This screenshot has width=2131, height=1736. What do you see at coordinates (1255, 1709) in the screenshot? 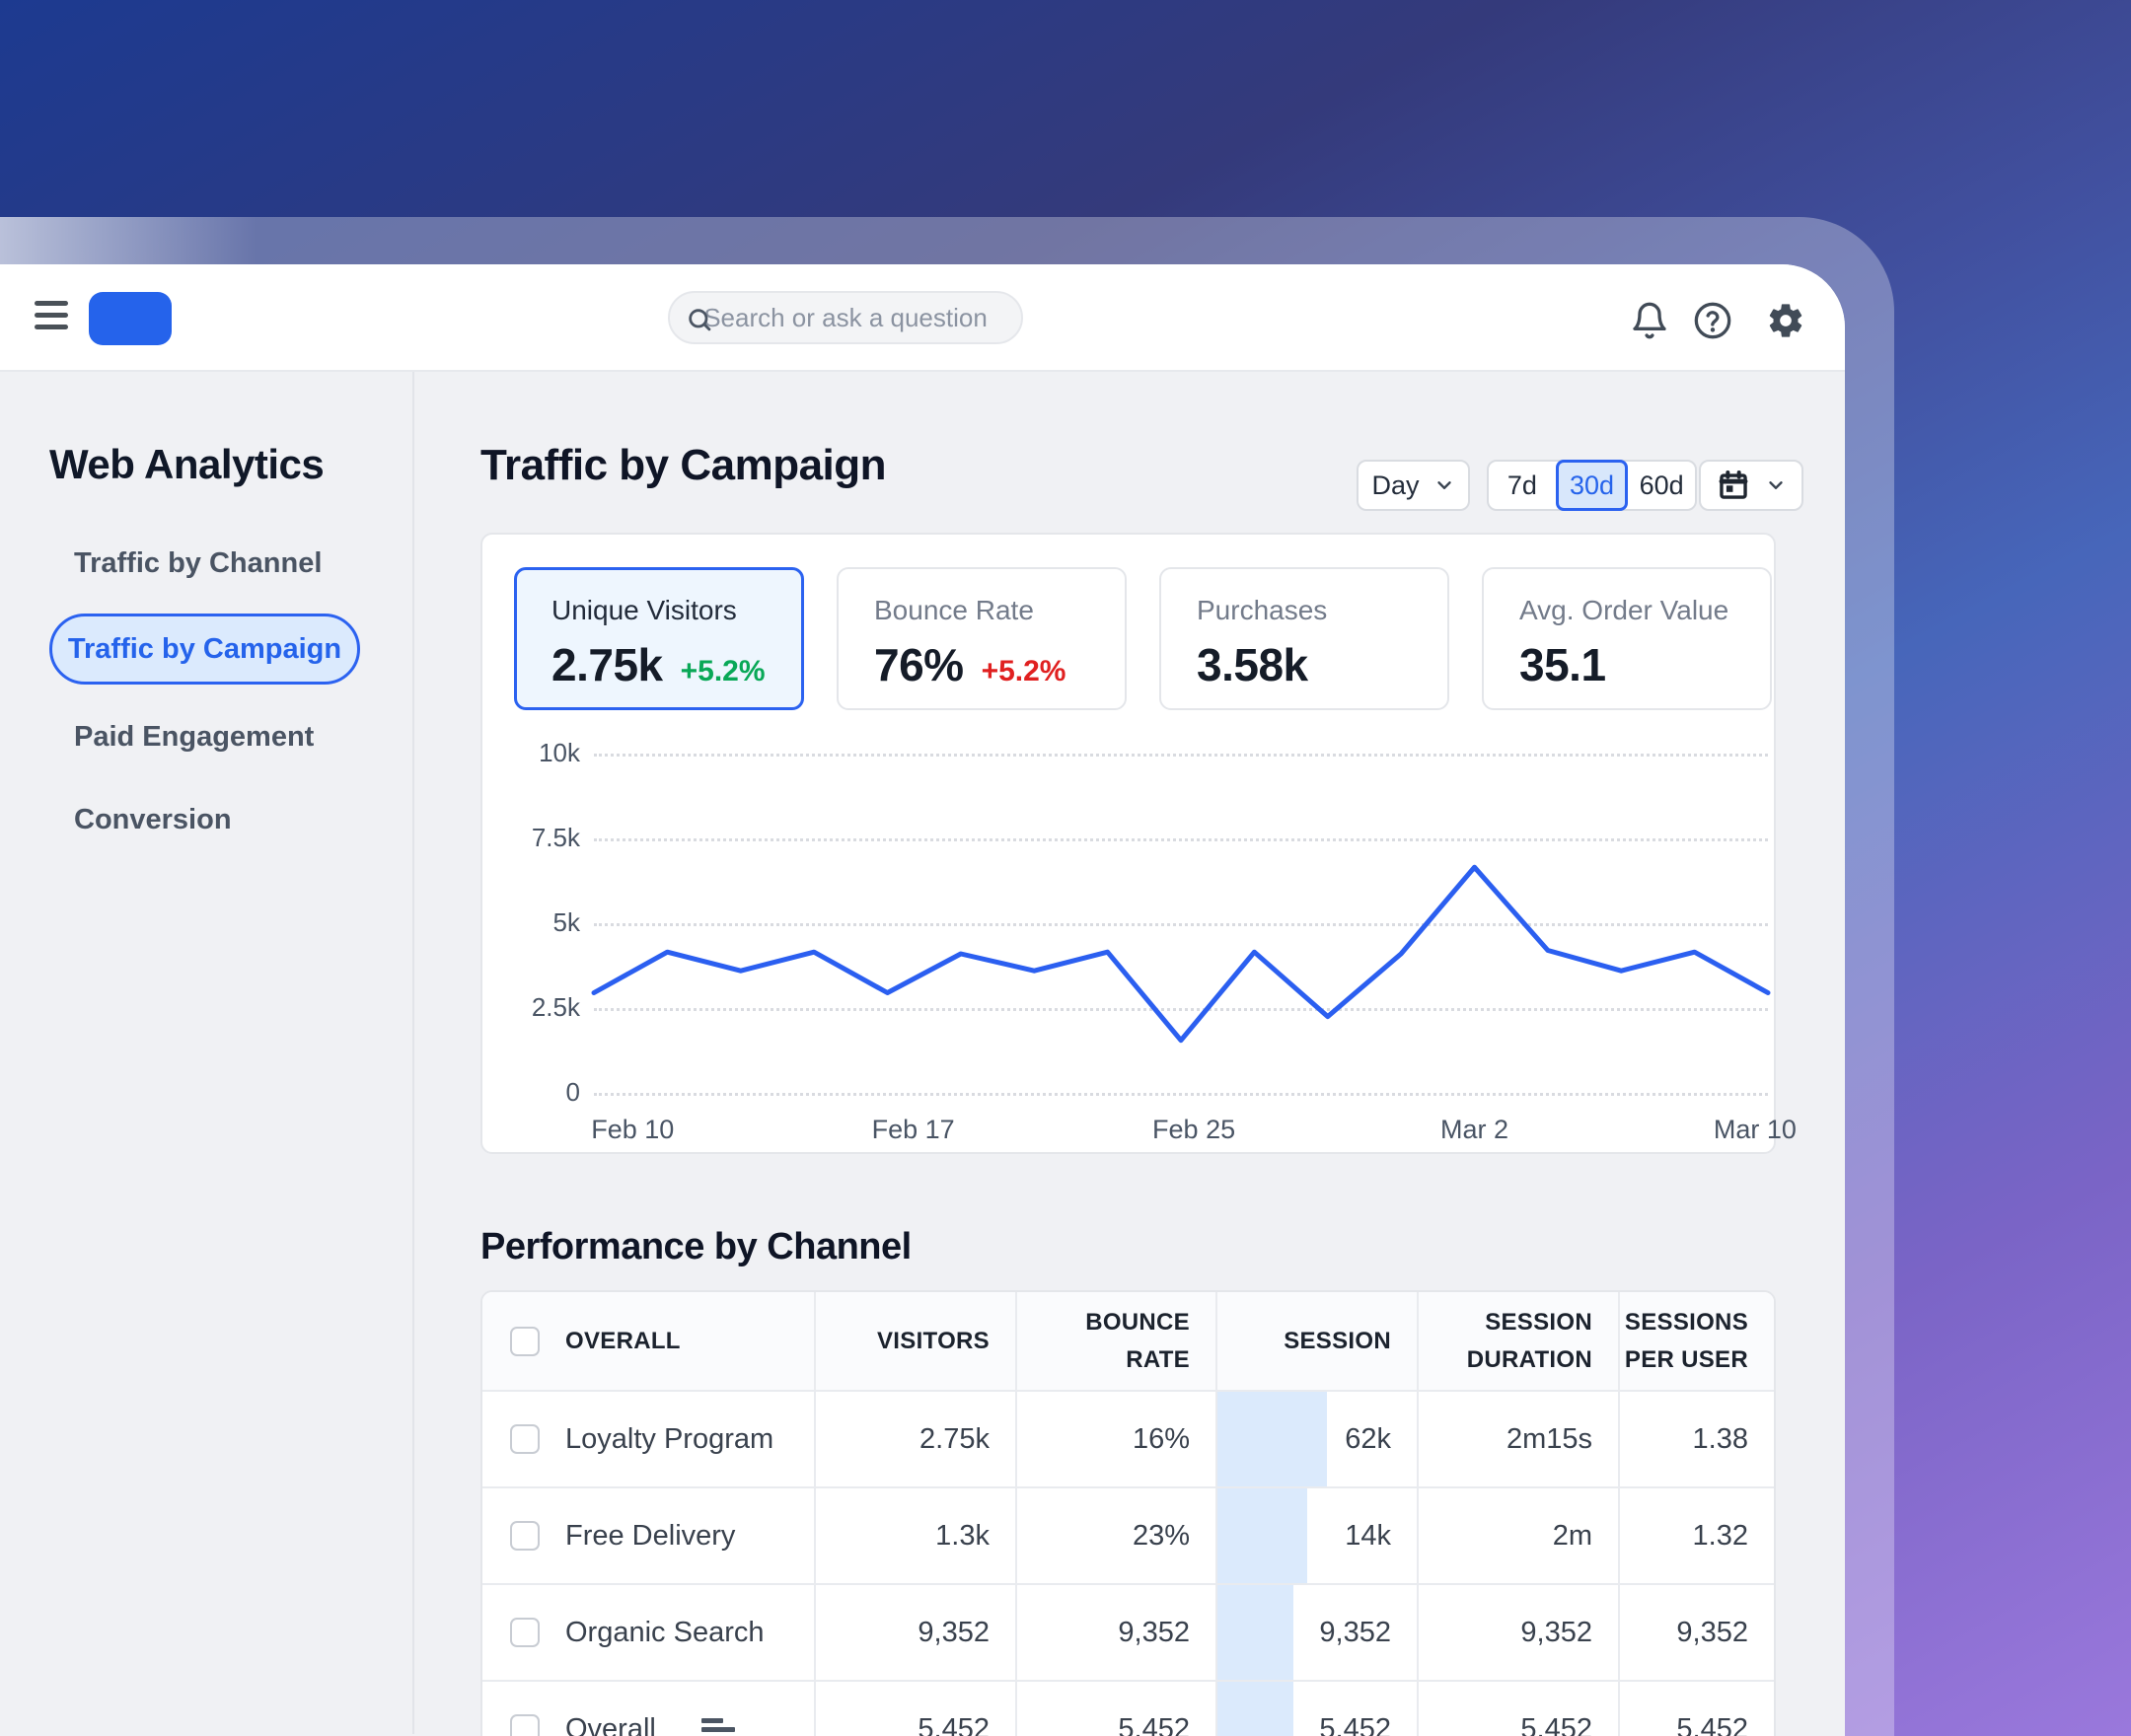
I see `session-bar` at bounding box center [1255, 1709].